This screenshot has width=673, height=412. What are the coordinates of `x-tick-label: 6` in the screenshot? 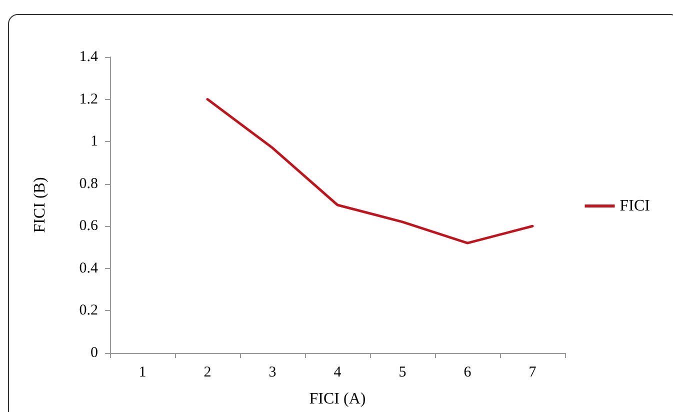 It's located at (468, 372).